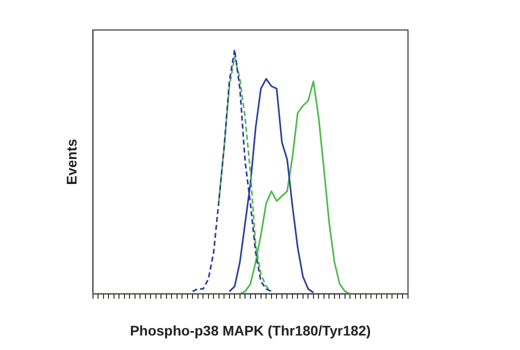  Describe the element at coordinates (250, 330) in the screenshot. I see `x-axis-title: Phospho-p38 MAPK (Thr180/Tyr182)` at that location.